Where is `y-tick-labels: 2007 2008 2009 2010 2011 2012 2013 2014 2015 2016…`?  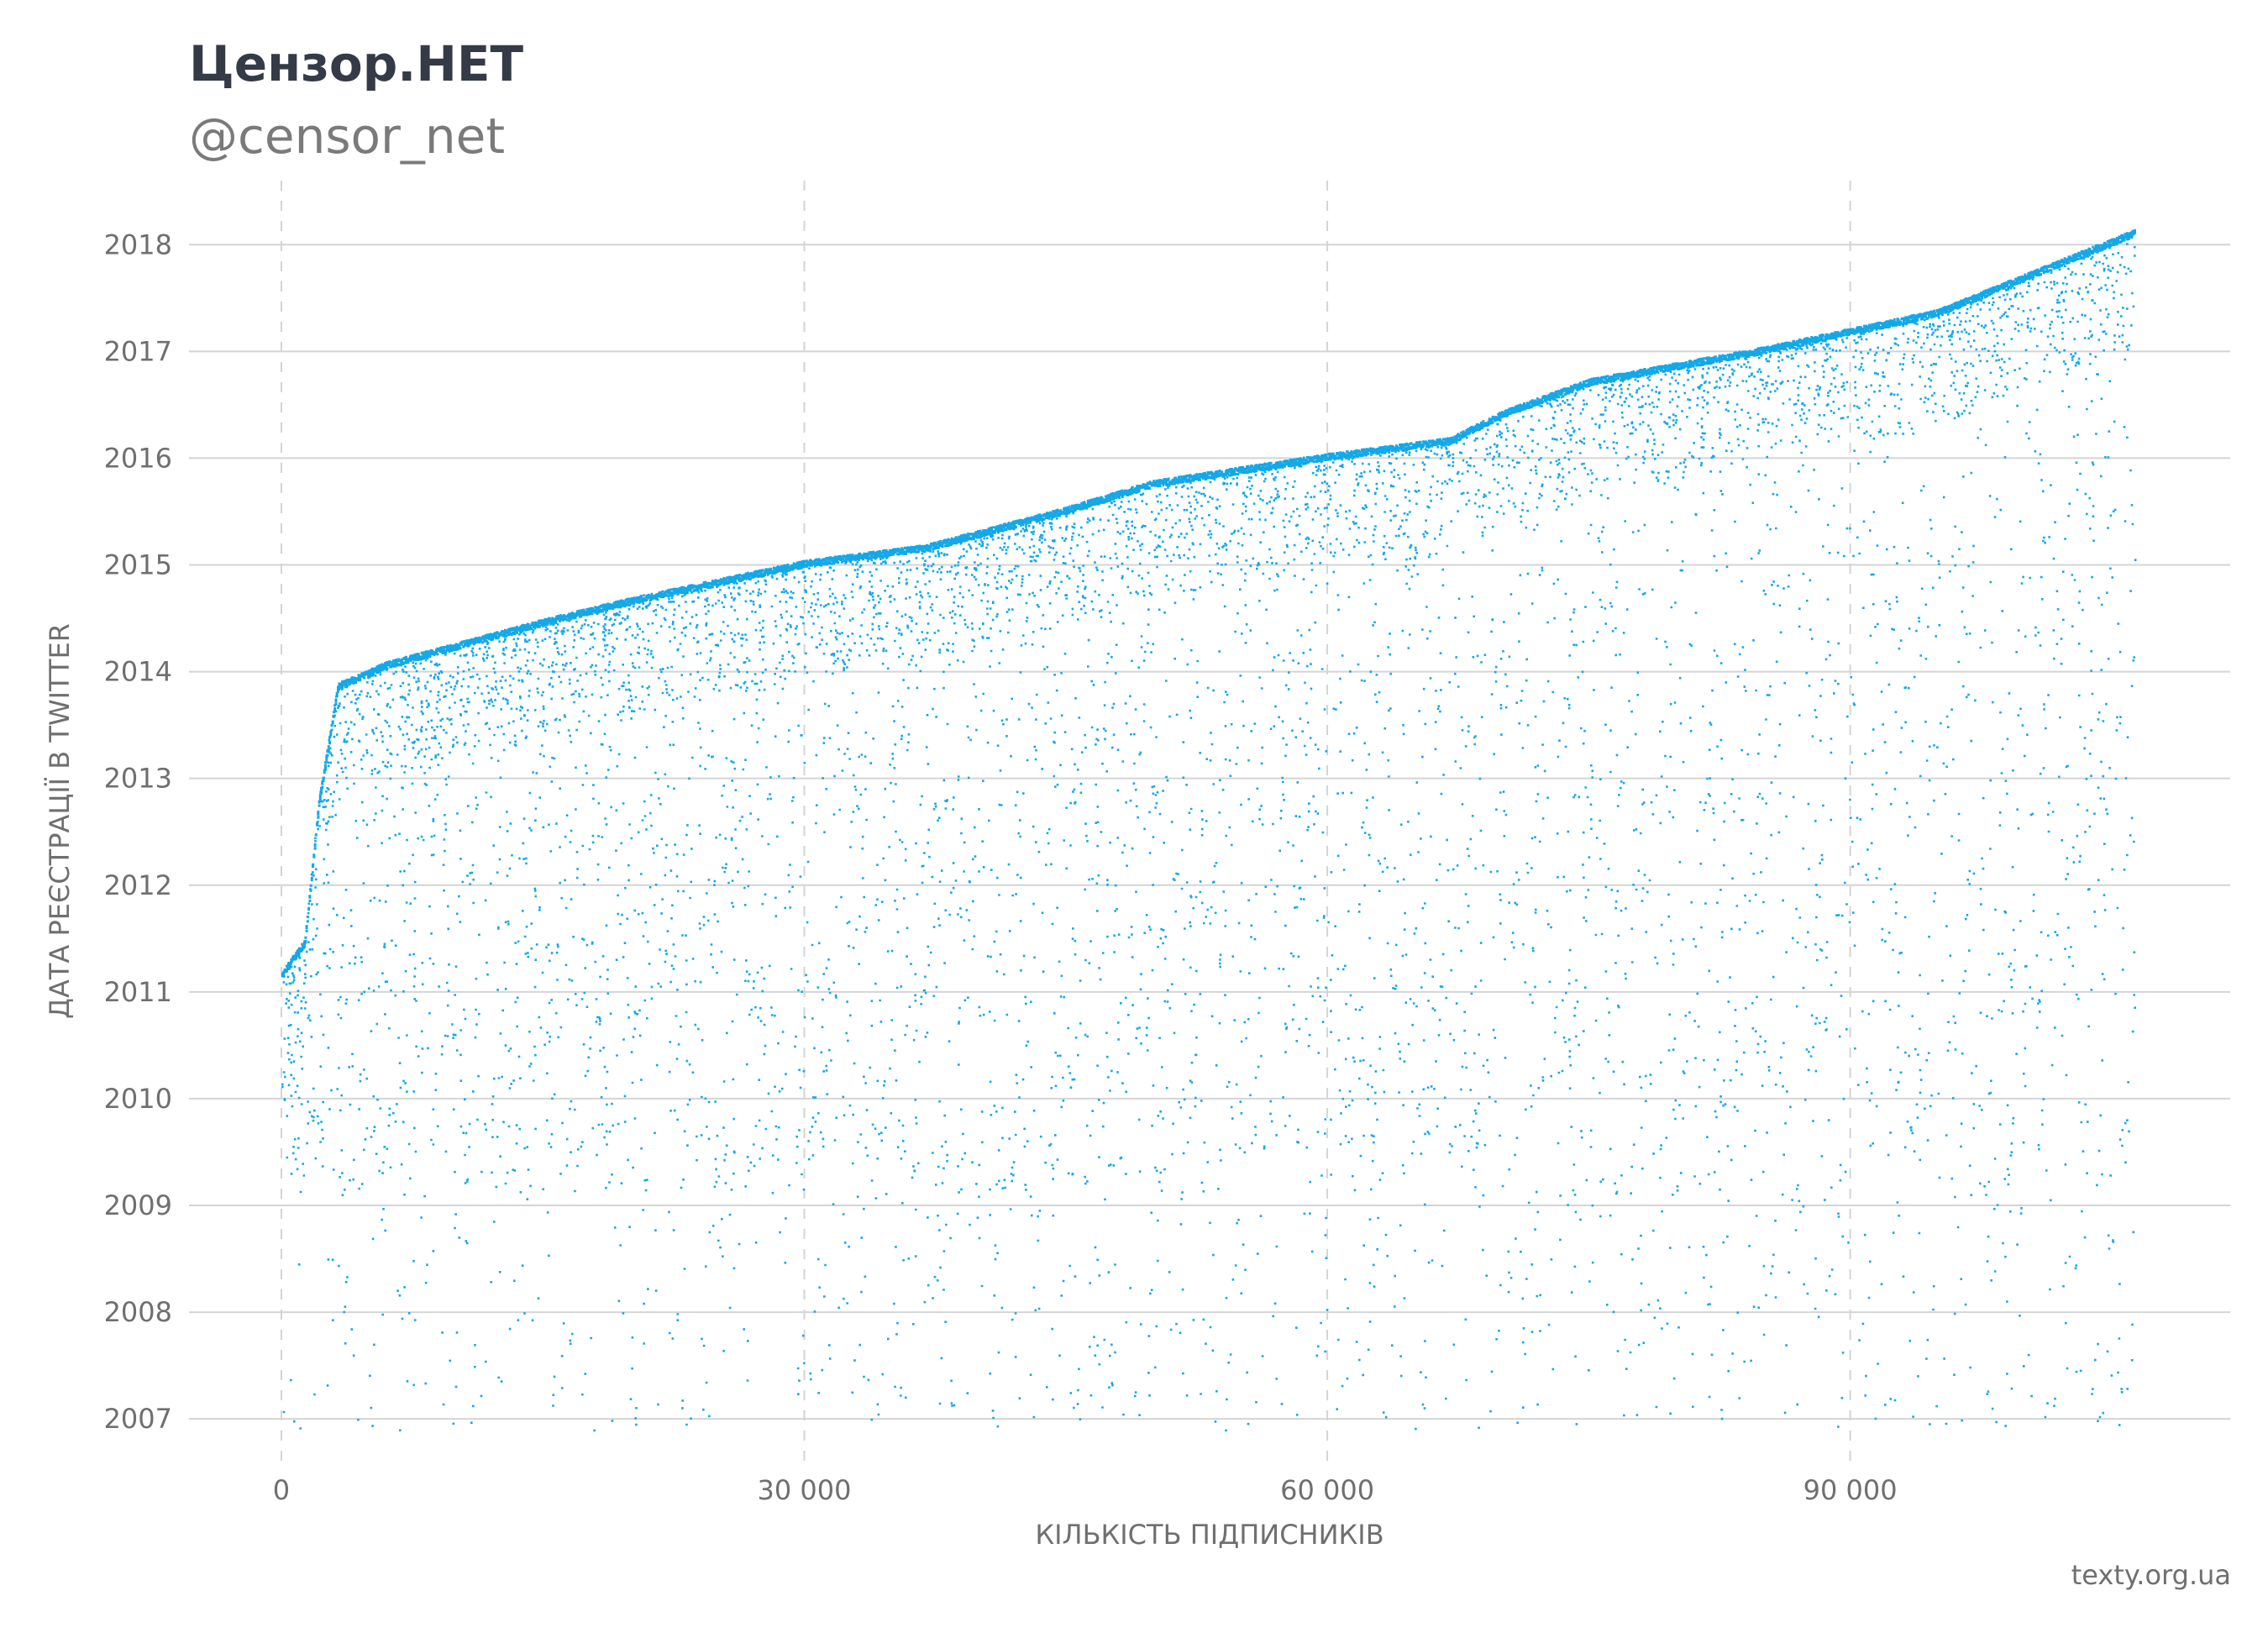 y-tick-labels: 2007 2008 2009 2010 2011 2012 2013 2014 2015 2016… is located at coordinates (138, 831).